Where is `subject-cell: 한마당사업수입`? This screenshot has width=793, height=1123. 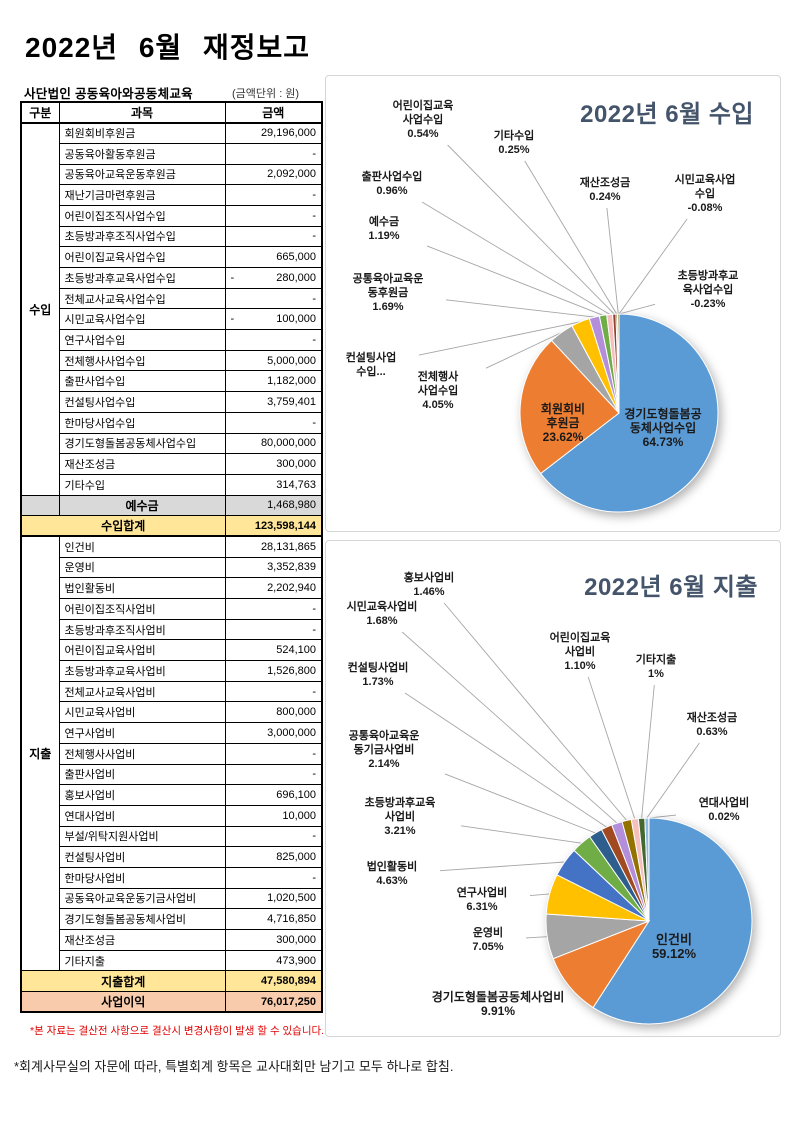 subject-cell: 한마당사업수입 is located at coordinates (142, 422).